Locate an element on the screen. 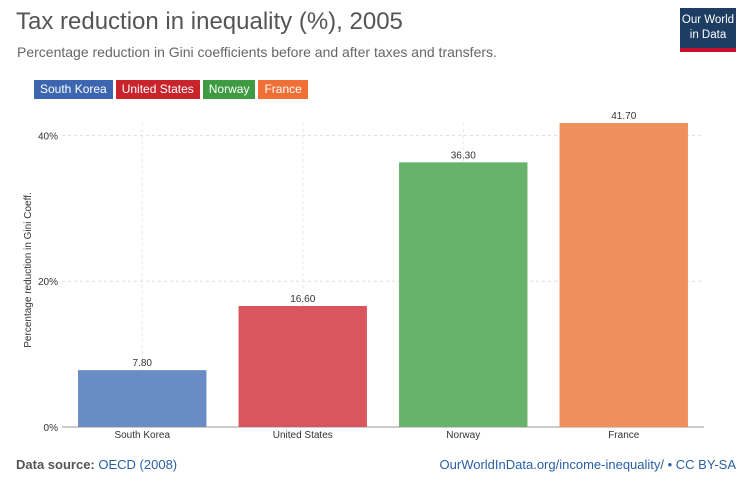 This screenshot has height=500, width=750. data-source-label: Data source: is located at coordinates (55, 464).